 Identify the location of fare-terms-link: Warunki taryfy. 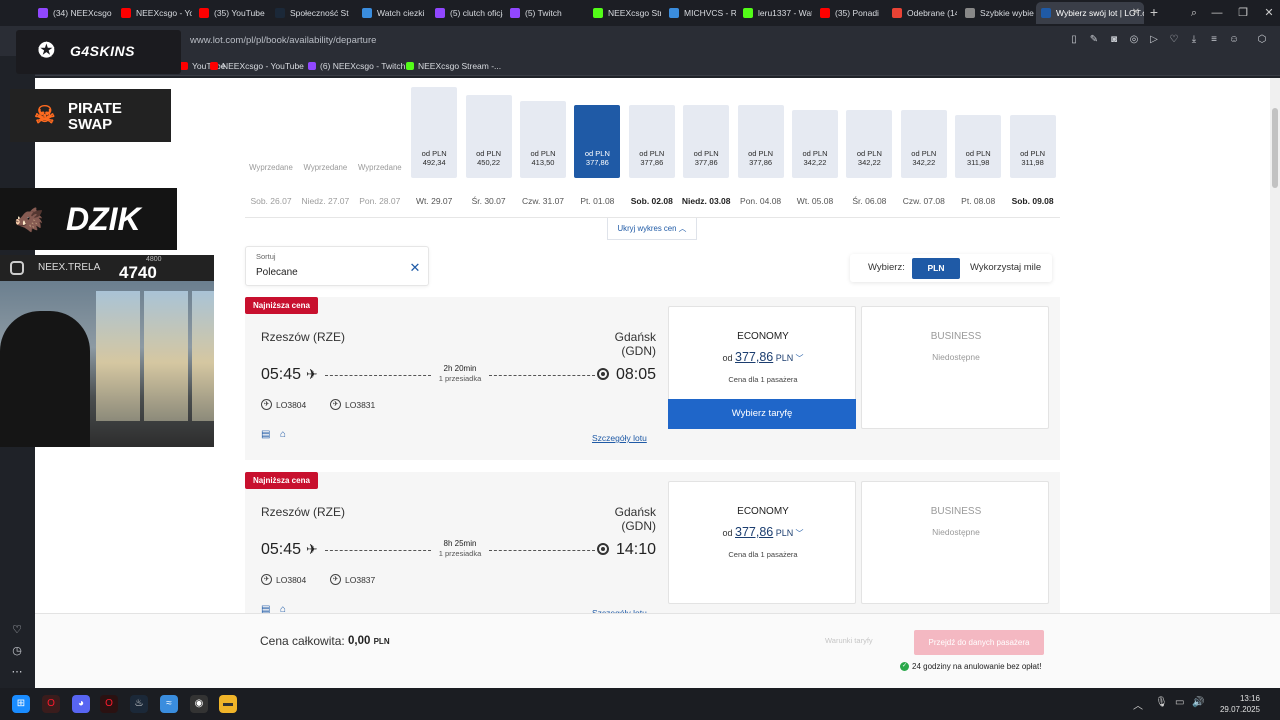
(849, 640).